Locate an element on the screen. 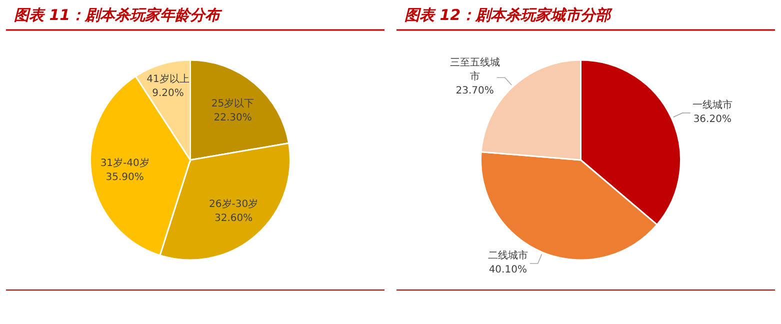  data-label: 22.30% is located at coordinates (233, 118).